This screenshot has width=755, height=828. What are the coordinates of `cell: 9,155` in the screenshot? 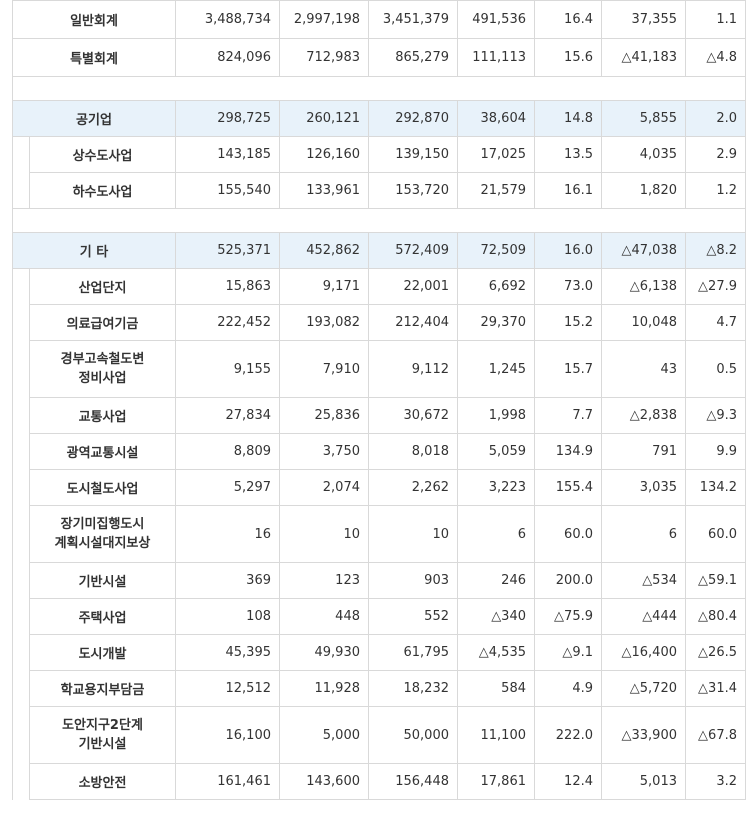 It's located at (227, 369).